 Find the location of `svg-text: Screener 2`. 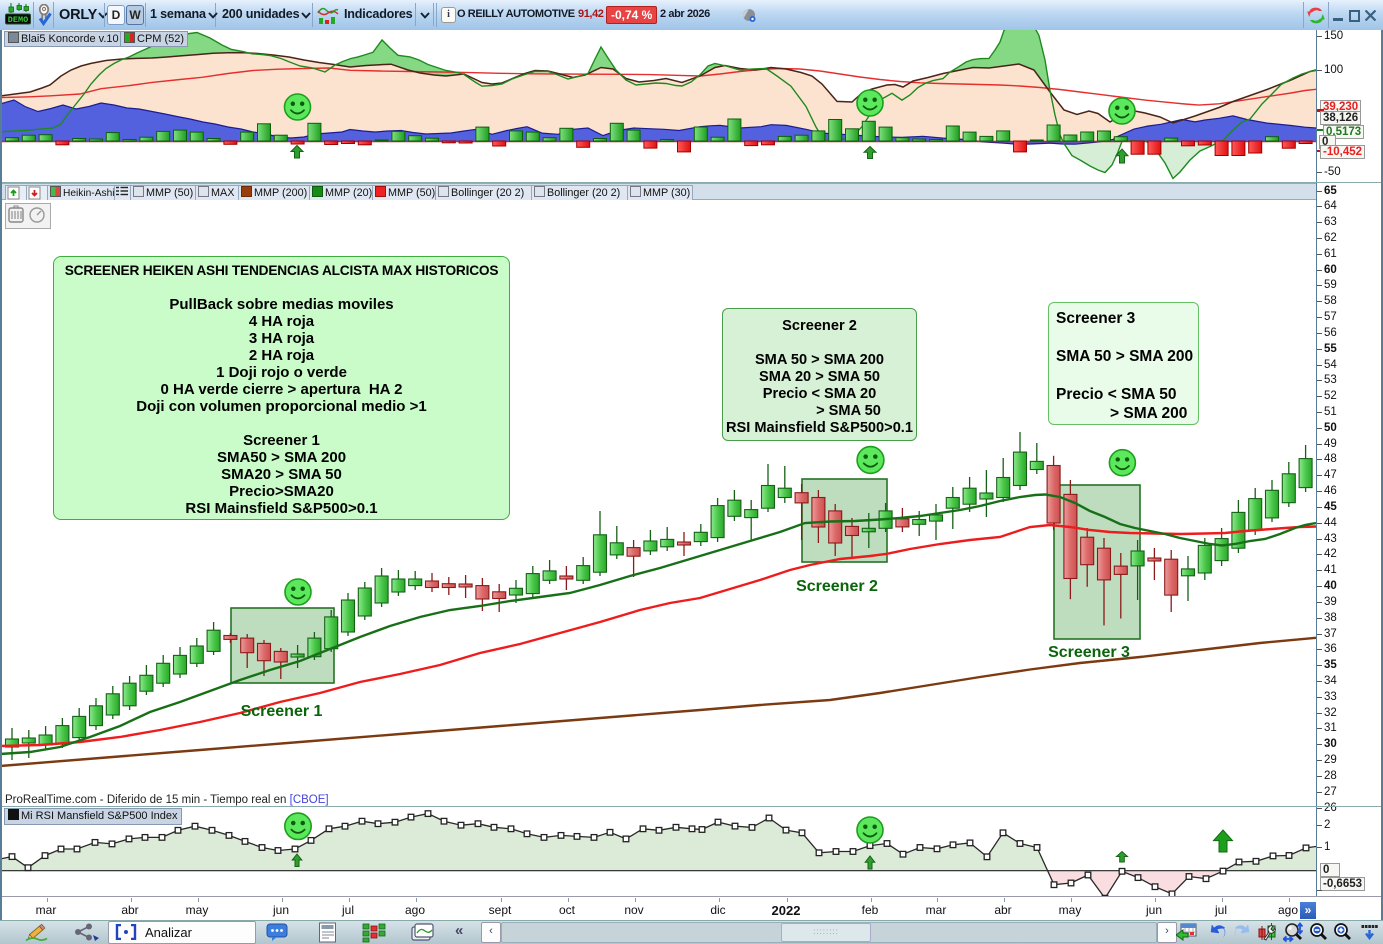

svg-text: Screener 2 is located at coordinates (837, 586).